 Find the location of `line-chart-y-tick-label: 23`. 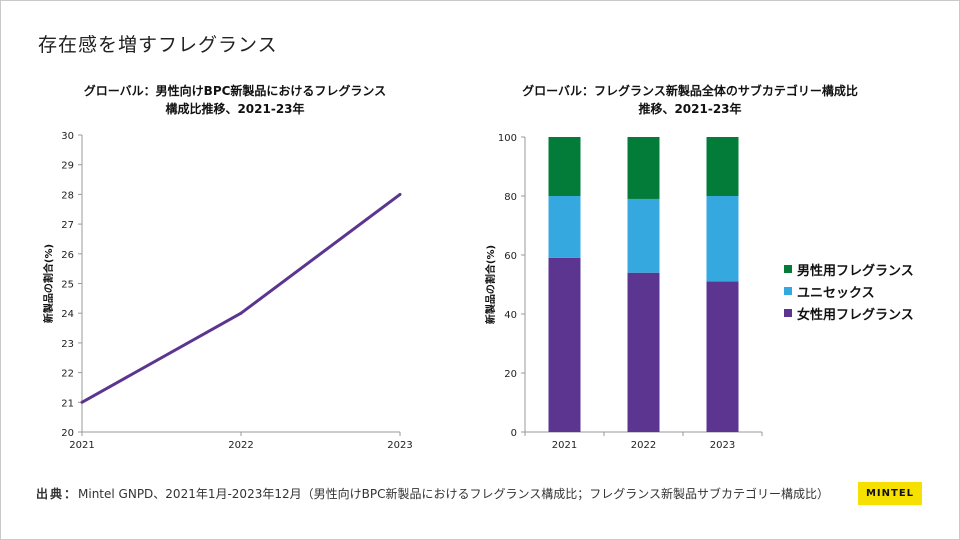

line-chart-y-tick-label: 23 is located at coordinates (67, 344).